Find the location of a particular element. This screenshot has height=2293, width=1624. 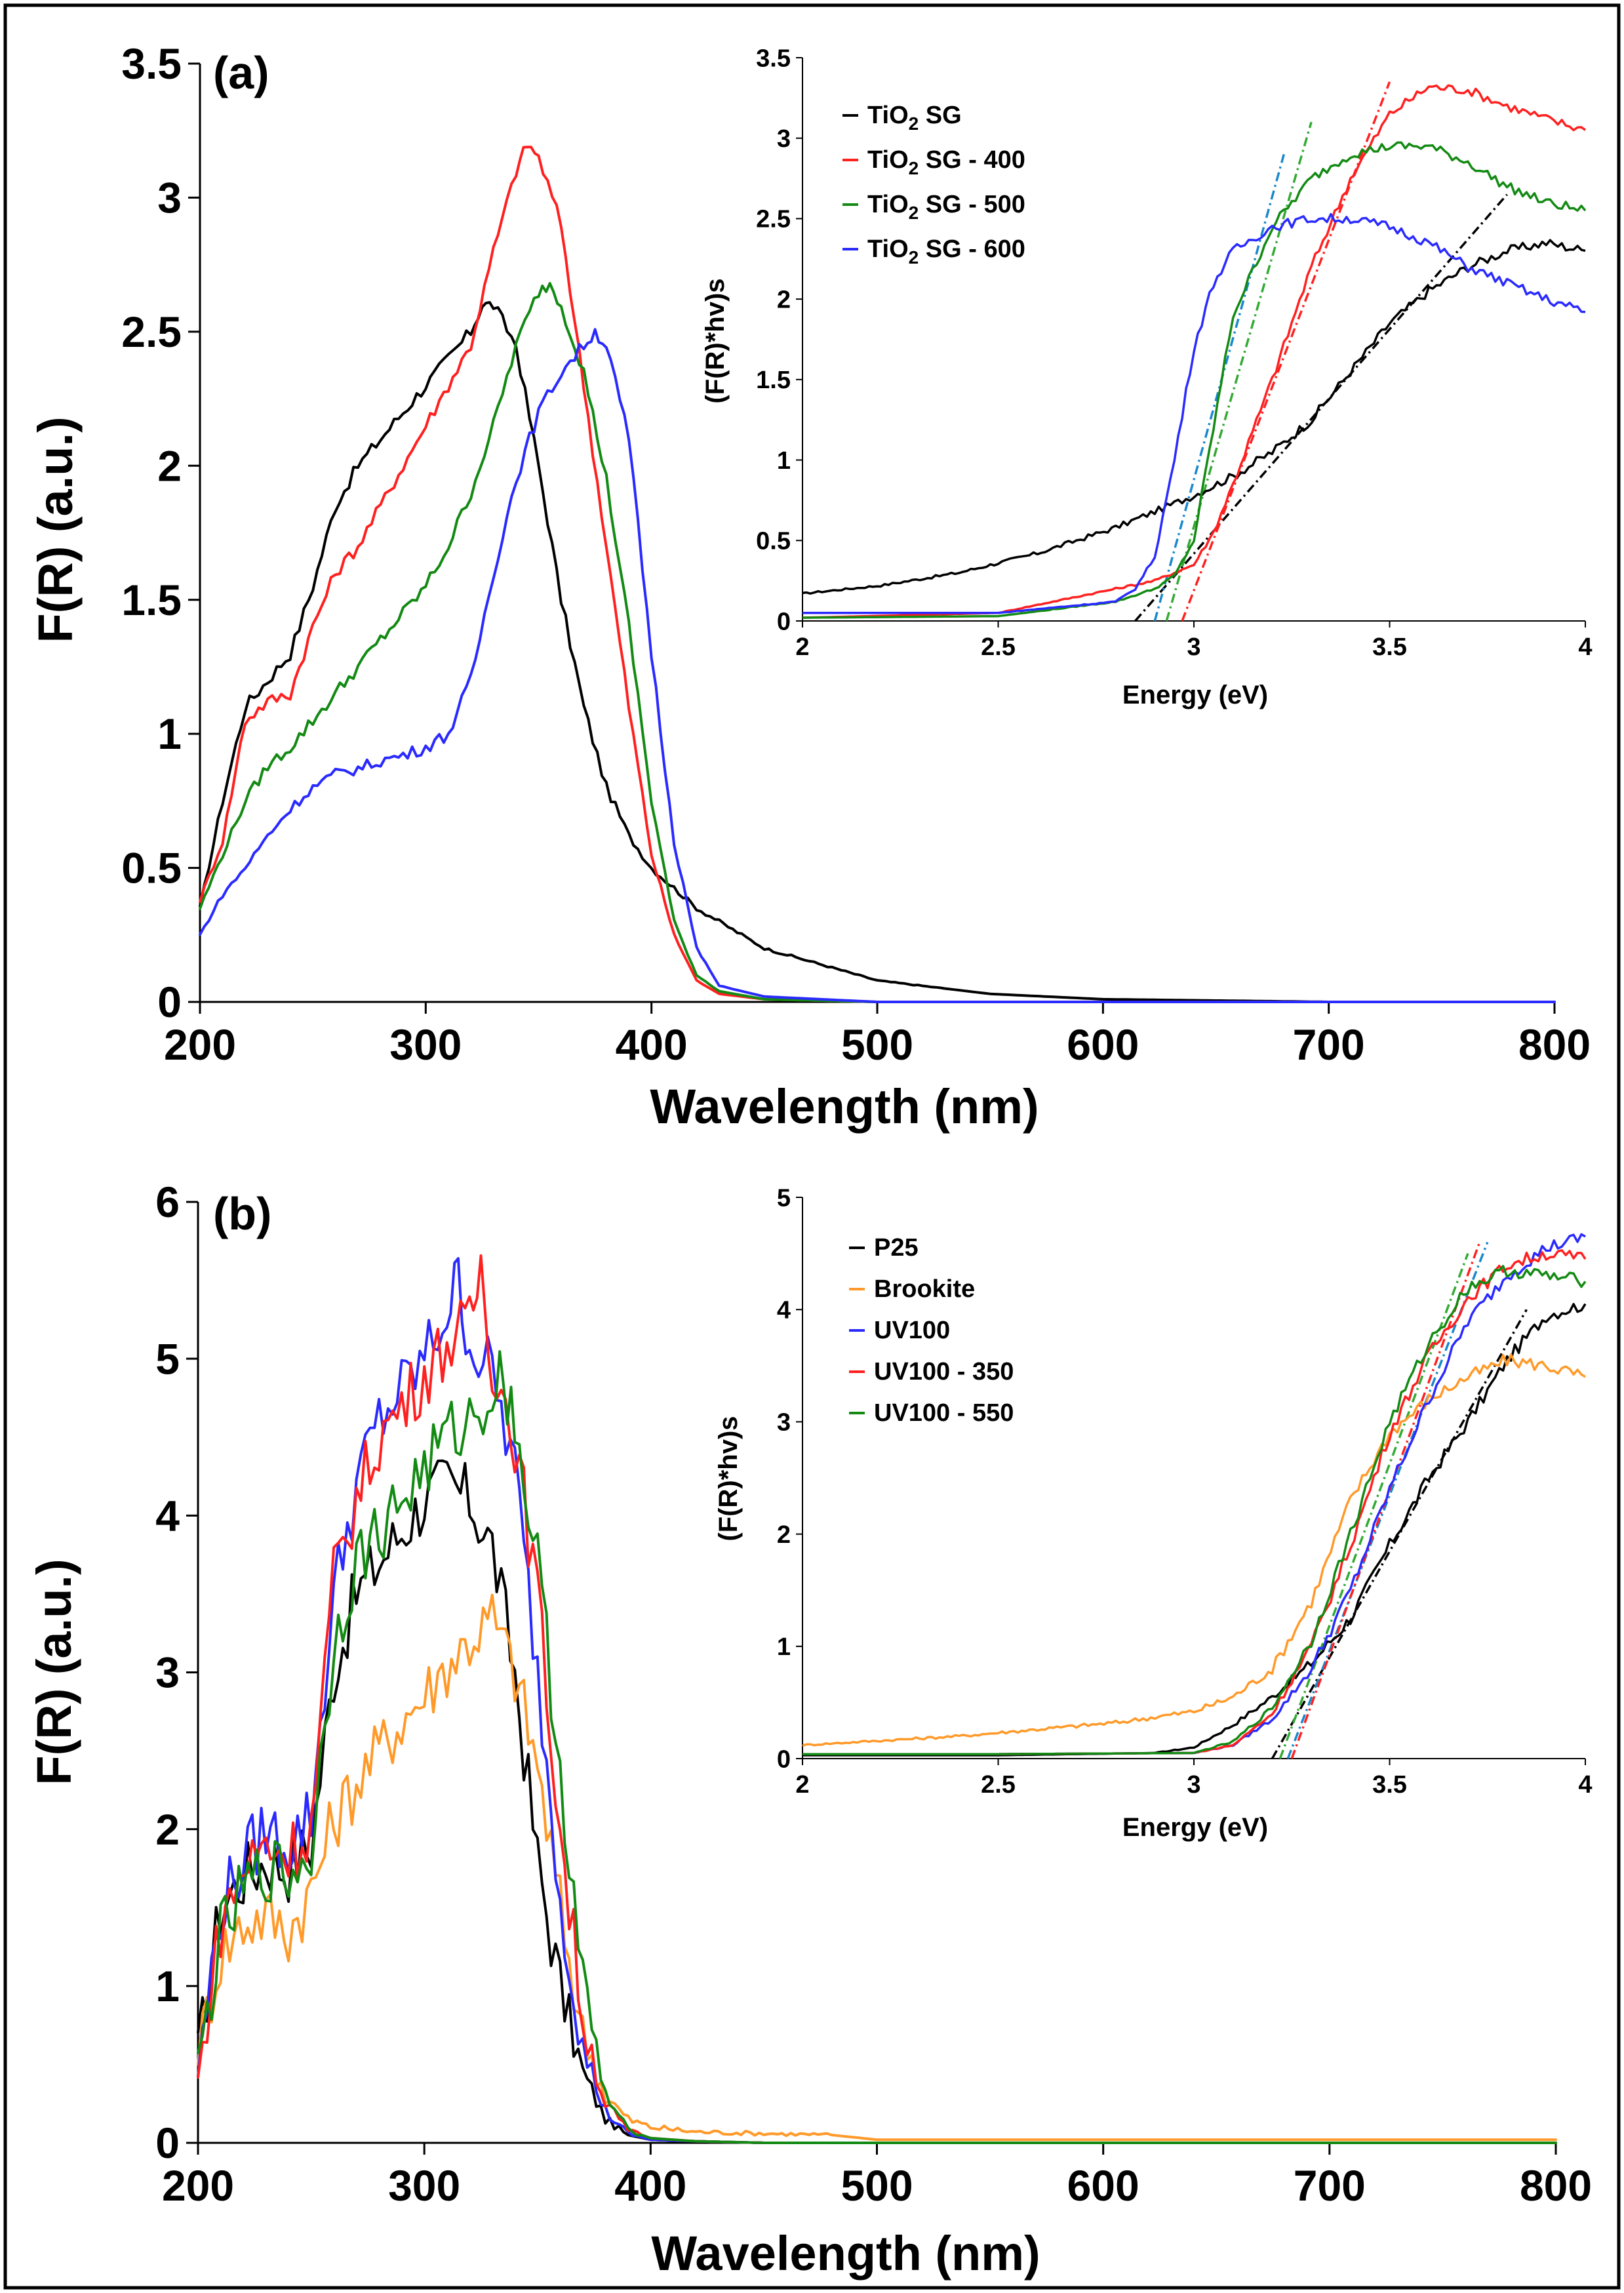

panel-b-y-ticks: 0 1 2 3 4 5 6 is located at coordinates (177, 1672).